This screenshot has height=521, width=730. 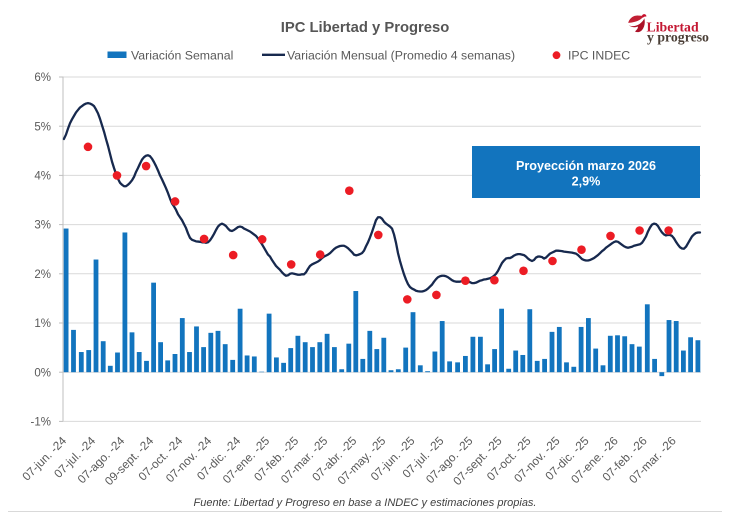 I want to click on svg-text: 6%, so click(x=42, y=78).